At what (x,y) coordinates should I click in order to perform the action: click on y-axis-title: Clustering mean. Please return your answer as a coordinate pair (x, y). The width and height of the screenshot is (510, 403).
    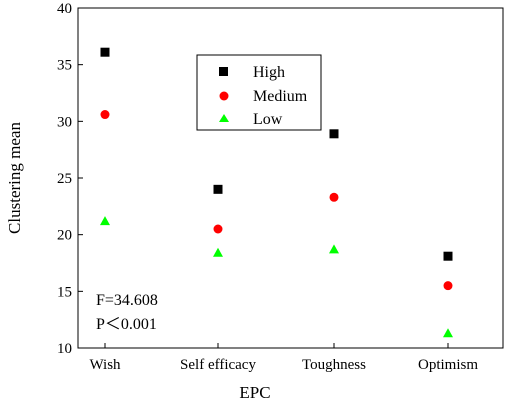
    Looking at the image, I should click on (14, 178).